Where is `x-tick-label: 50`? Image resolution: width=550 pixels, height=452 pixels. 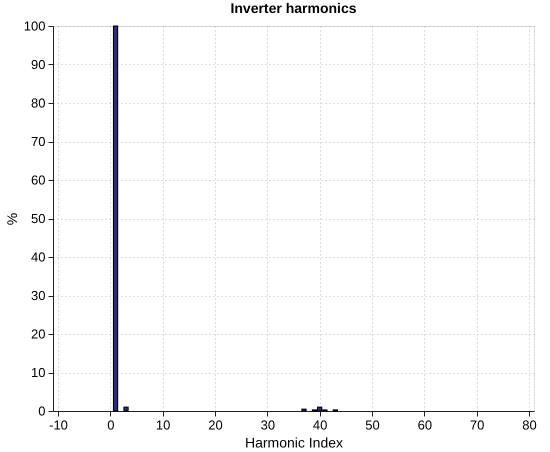 x-tick-label: 50 is located at coordinates (372, 425).